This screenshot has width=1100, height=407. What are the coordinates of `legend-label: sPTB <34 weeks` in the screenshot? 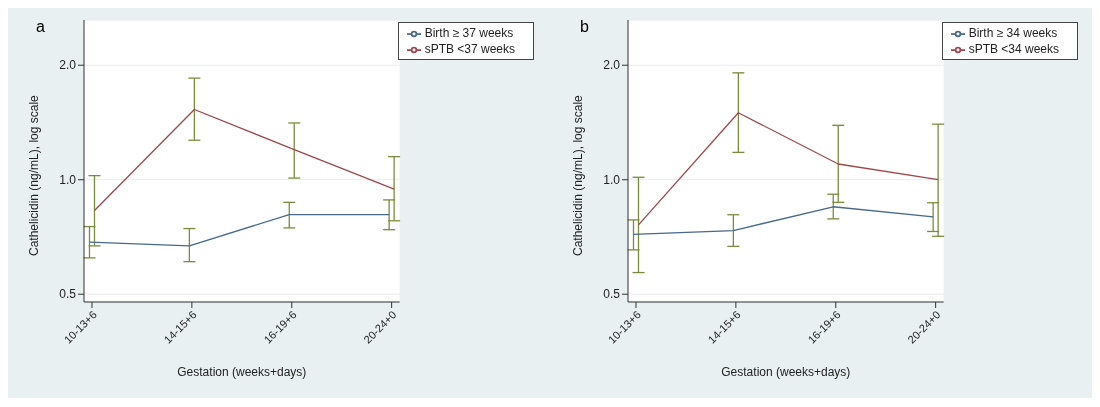 It's located at (1013, 49).